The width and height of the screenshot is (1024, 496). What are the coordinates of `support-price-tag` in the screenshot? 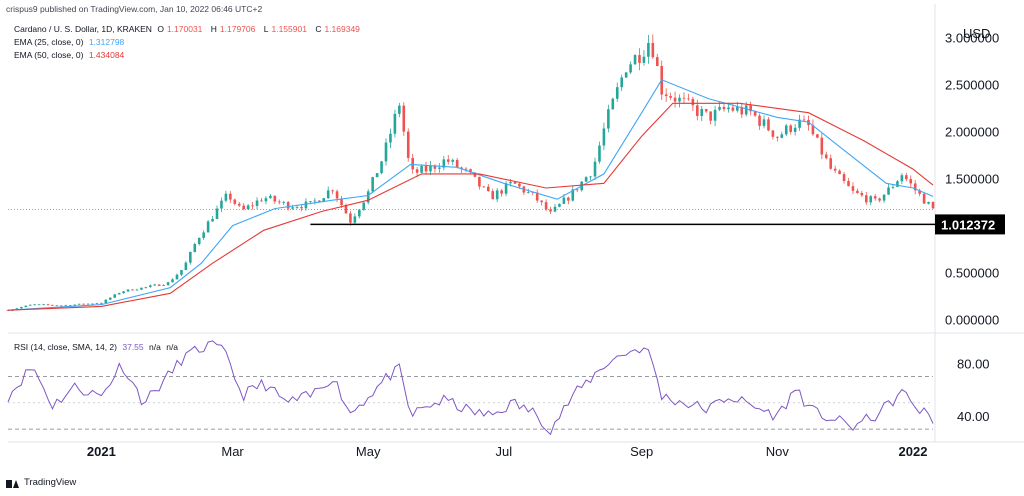 It's located at (970, 224).